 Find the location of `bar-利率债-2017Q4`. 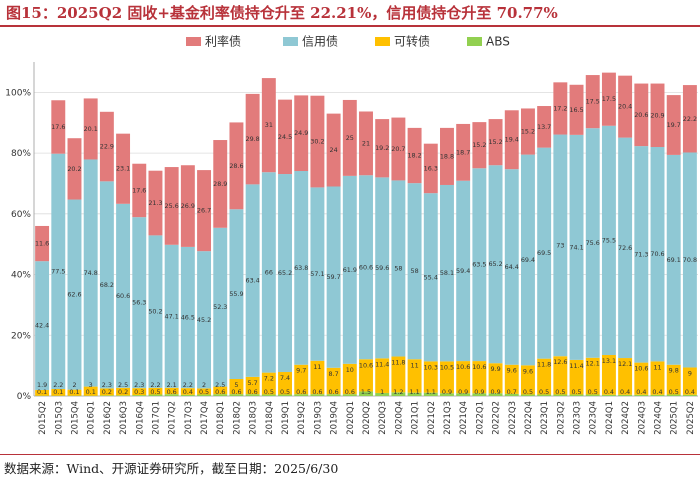

bar-利率债-2017Q4 is located at coordinates (204, 211).